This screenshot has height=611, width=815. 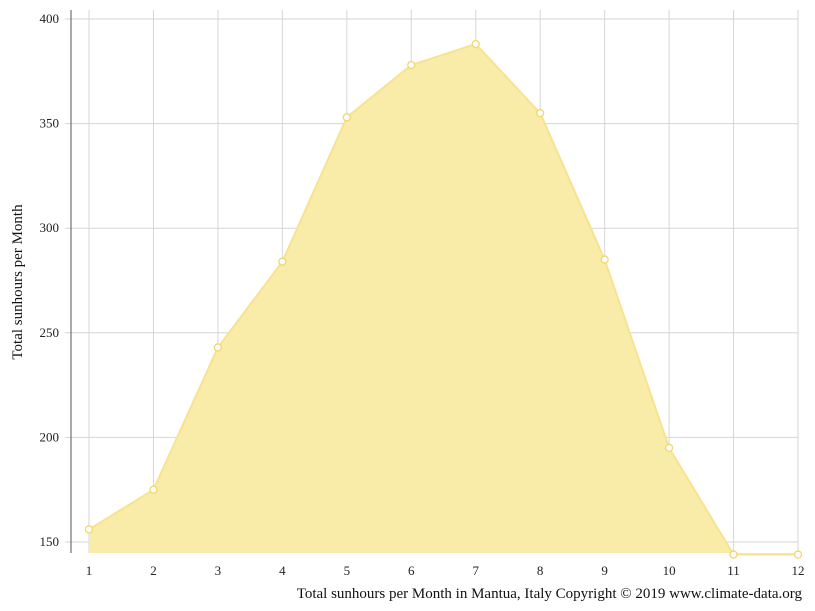 I want to click on x-tick-label: 7, so click(x=475, y=570).